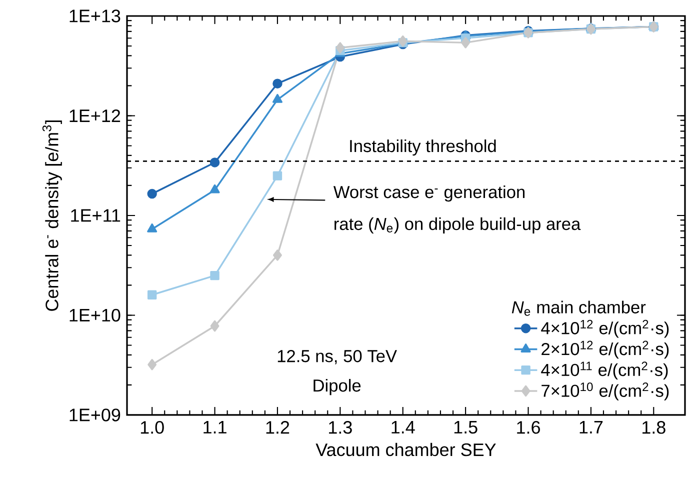 The height and width of the screenshot is (481, 689). Describe the element at coordinates (403, 427) in the screenshot. I see `x-tick-label: 1.4` at that location.